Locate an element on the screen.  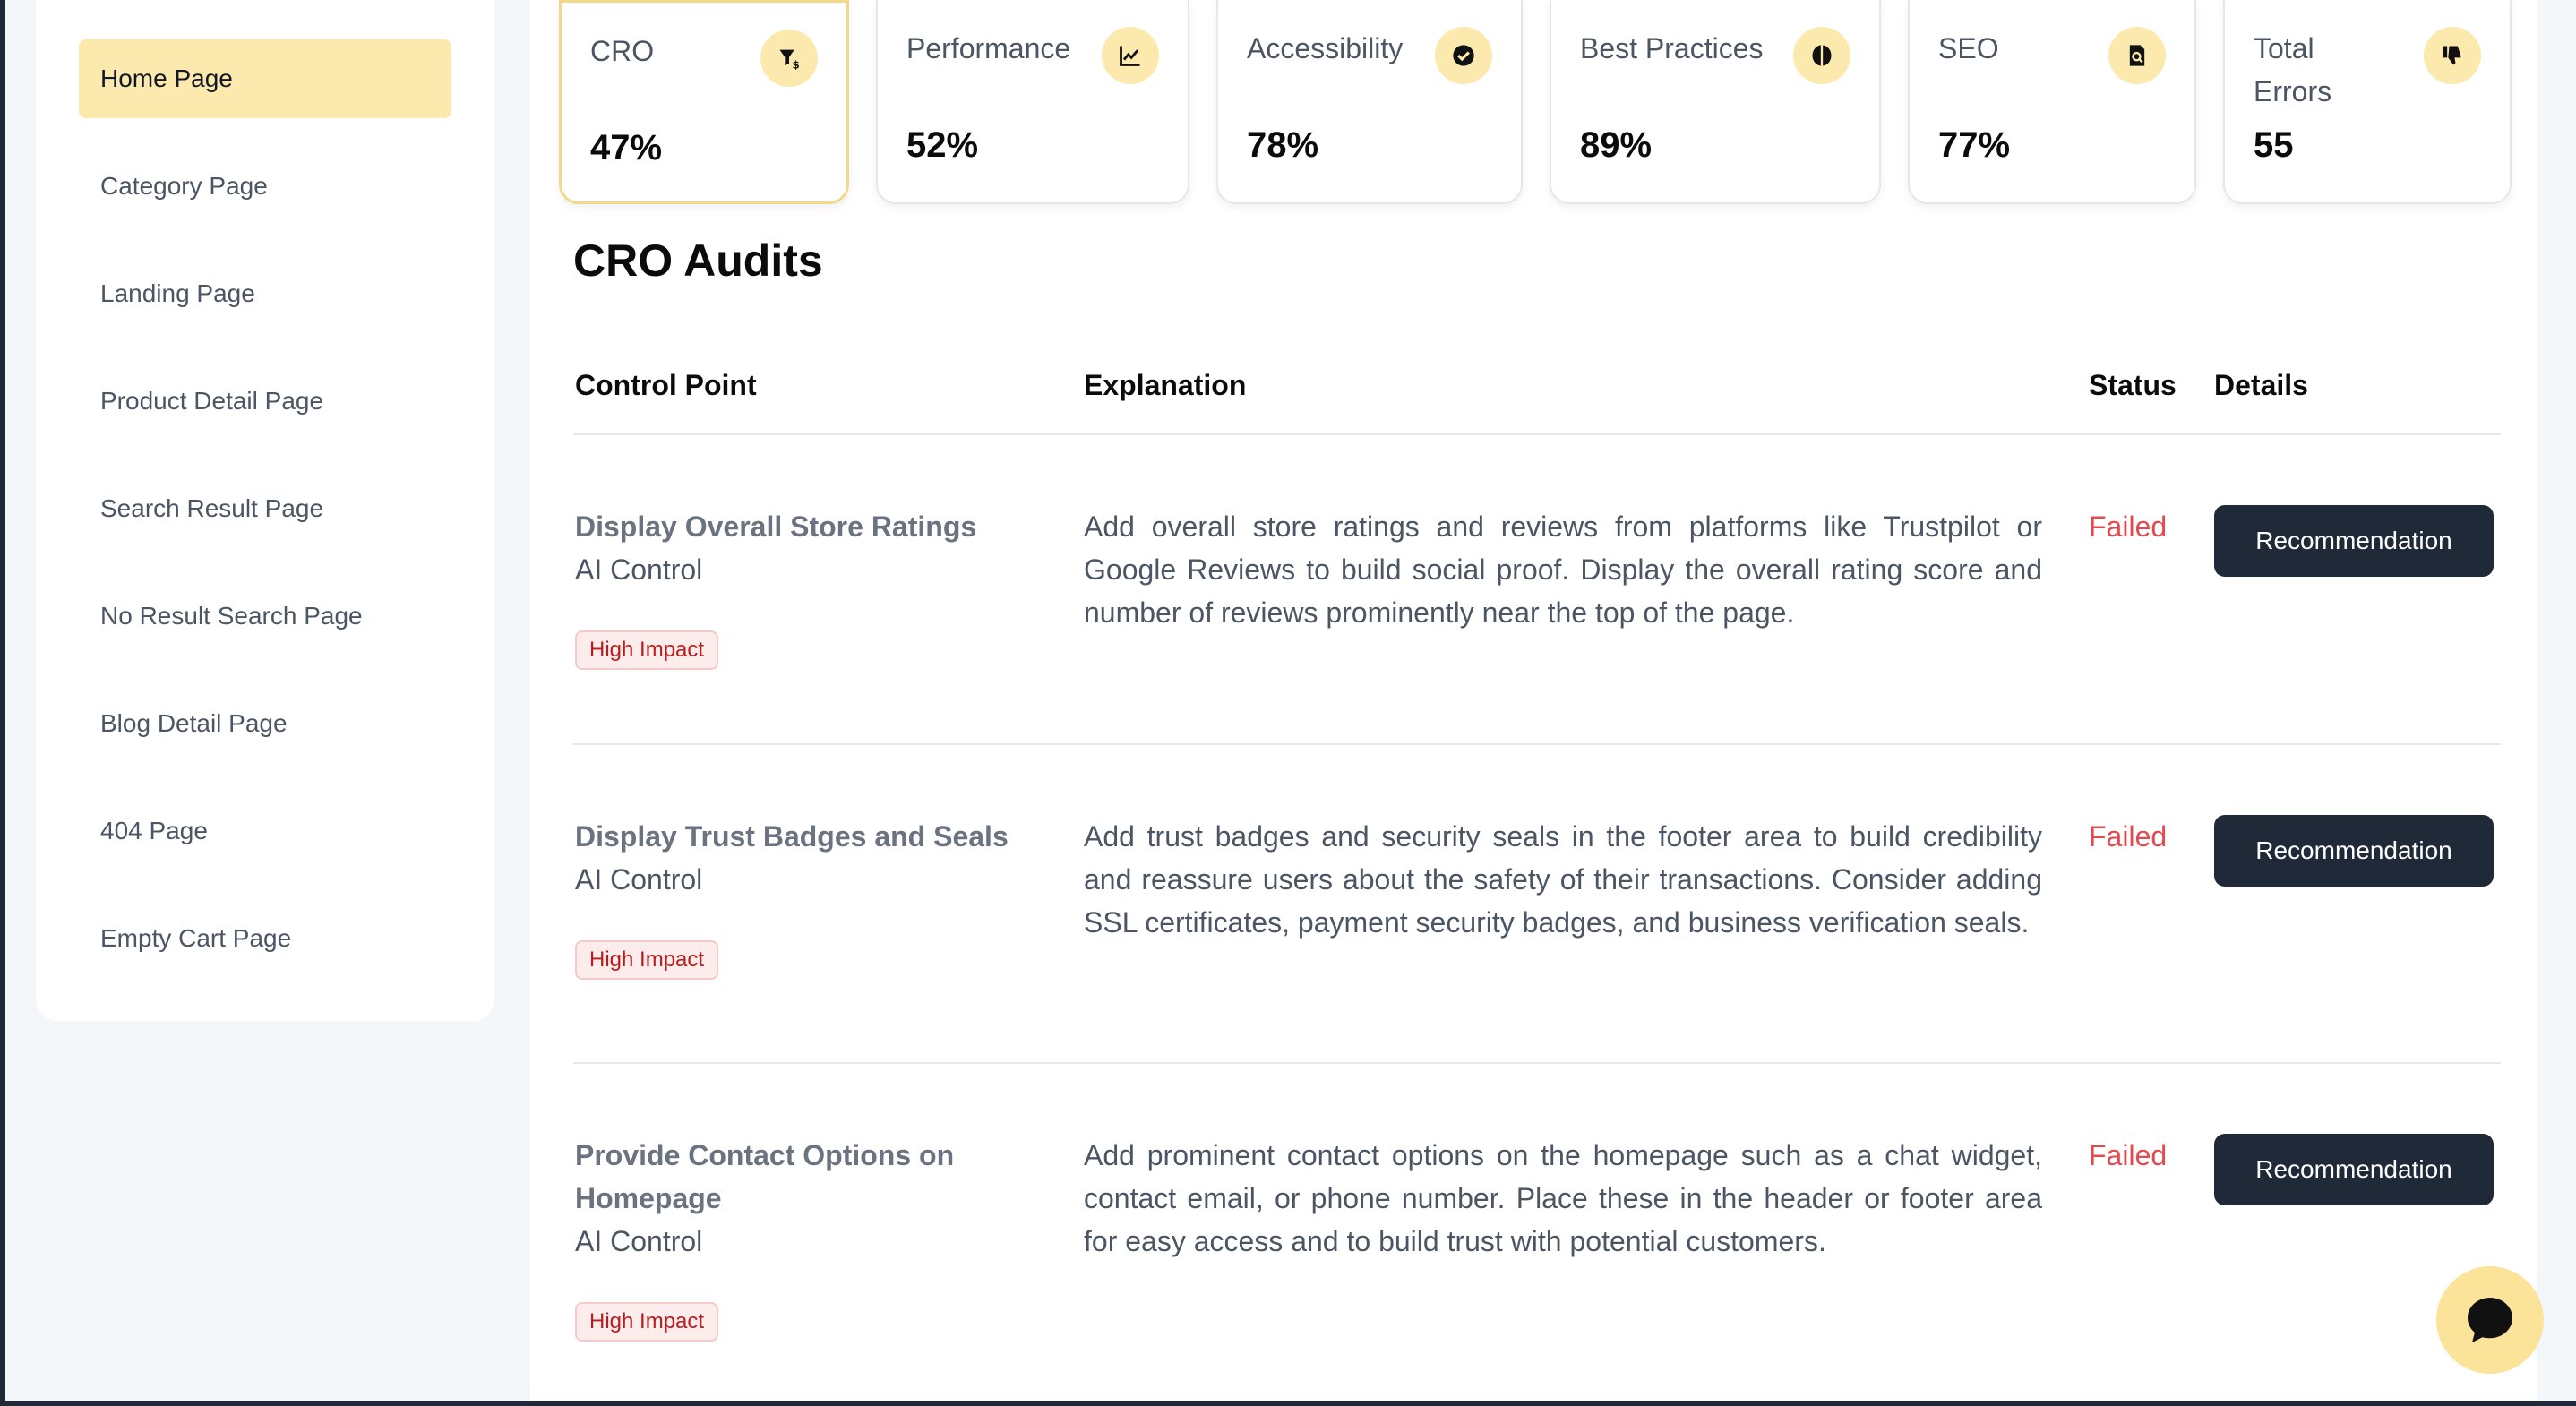
chat-bubble-icon is located at coordinates (2490, 1320).